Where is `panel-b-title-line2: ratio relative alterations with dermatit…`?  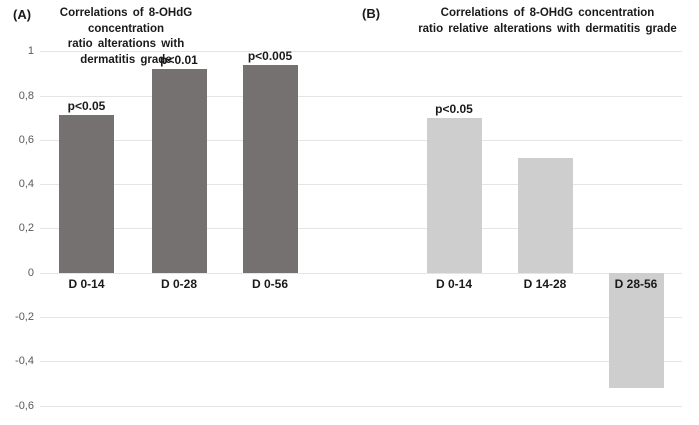 panel-b-title-line2: ratio relative alterations with dermatit… is located at coordinates (547, 28).